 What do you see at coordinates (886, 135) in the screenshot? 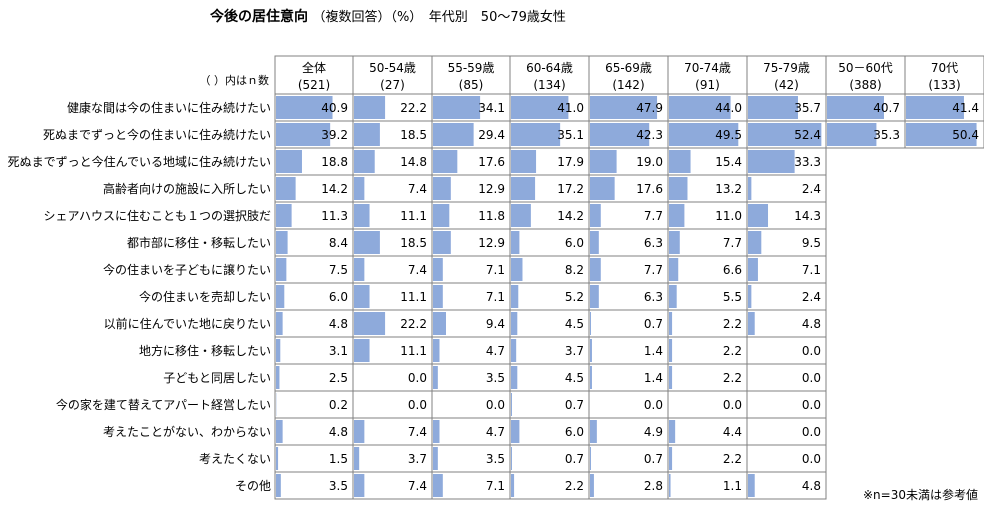
I see `value-label: 35.3` at bounding box center [886, 135].